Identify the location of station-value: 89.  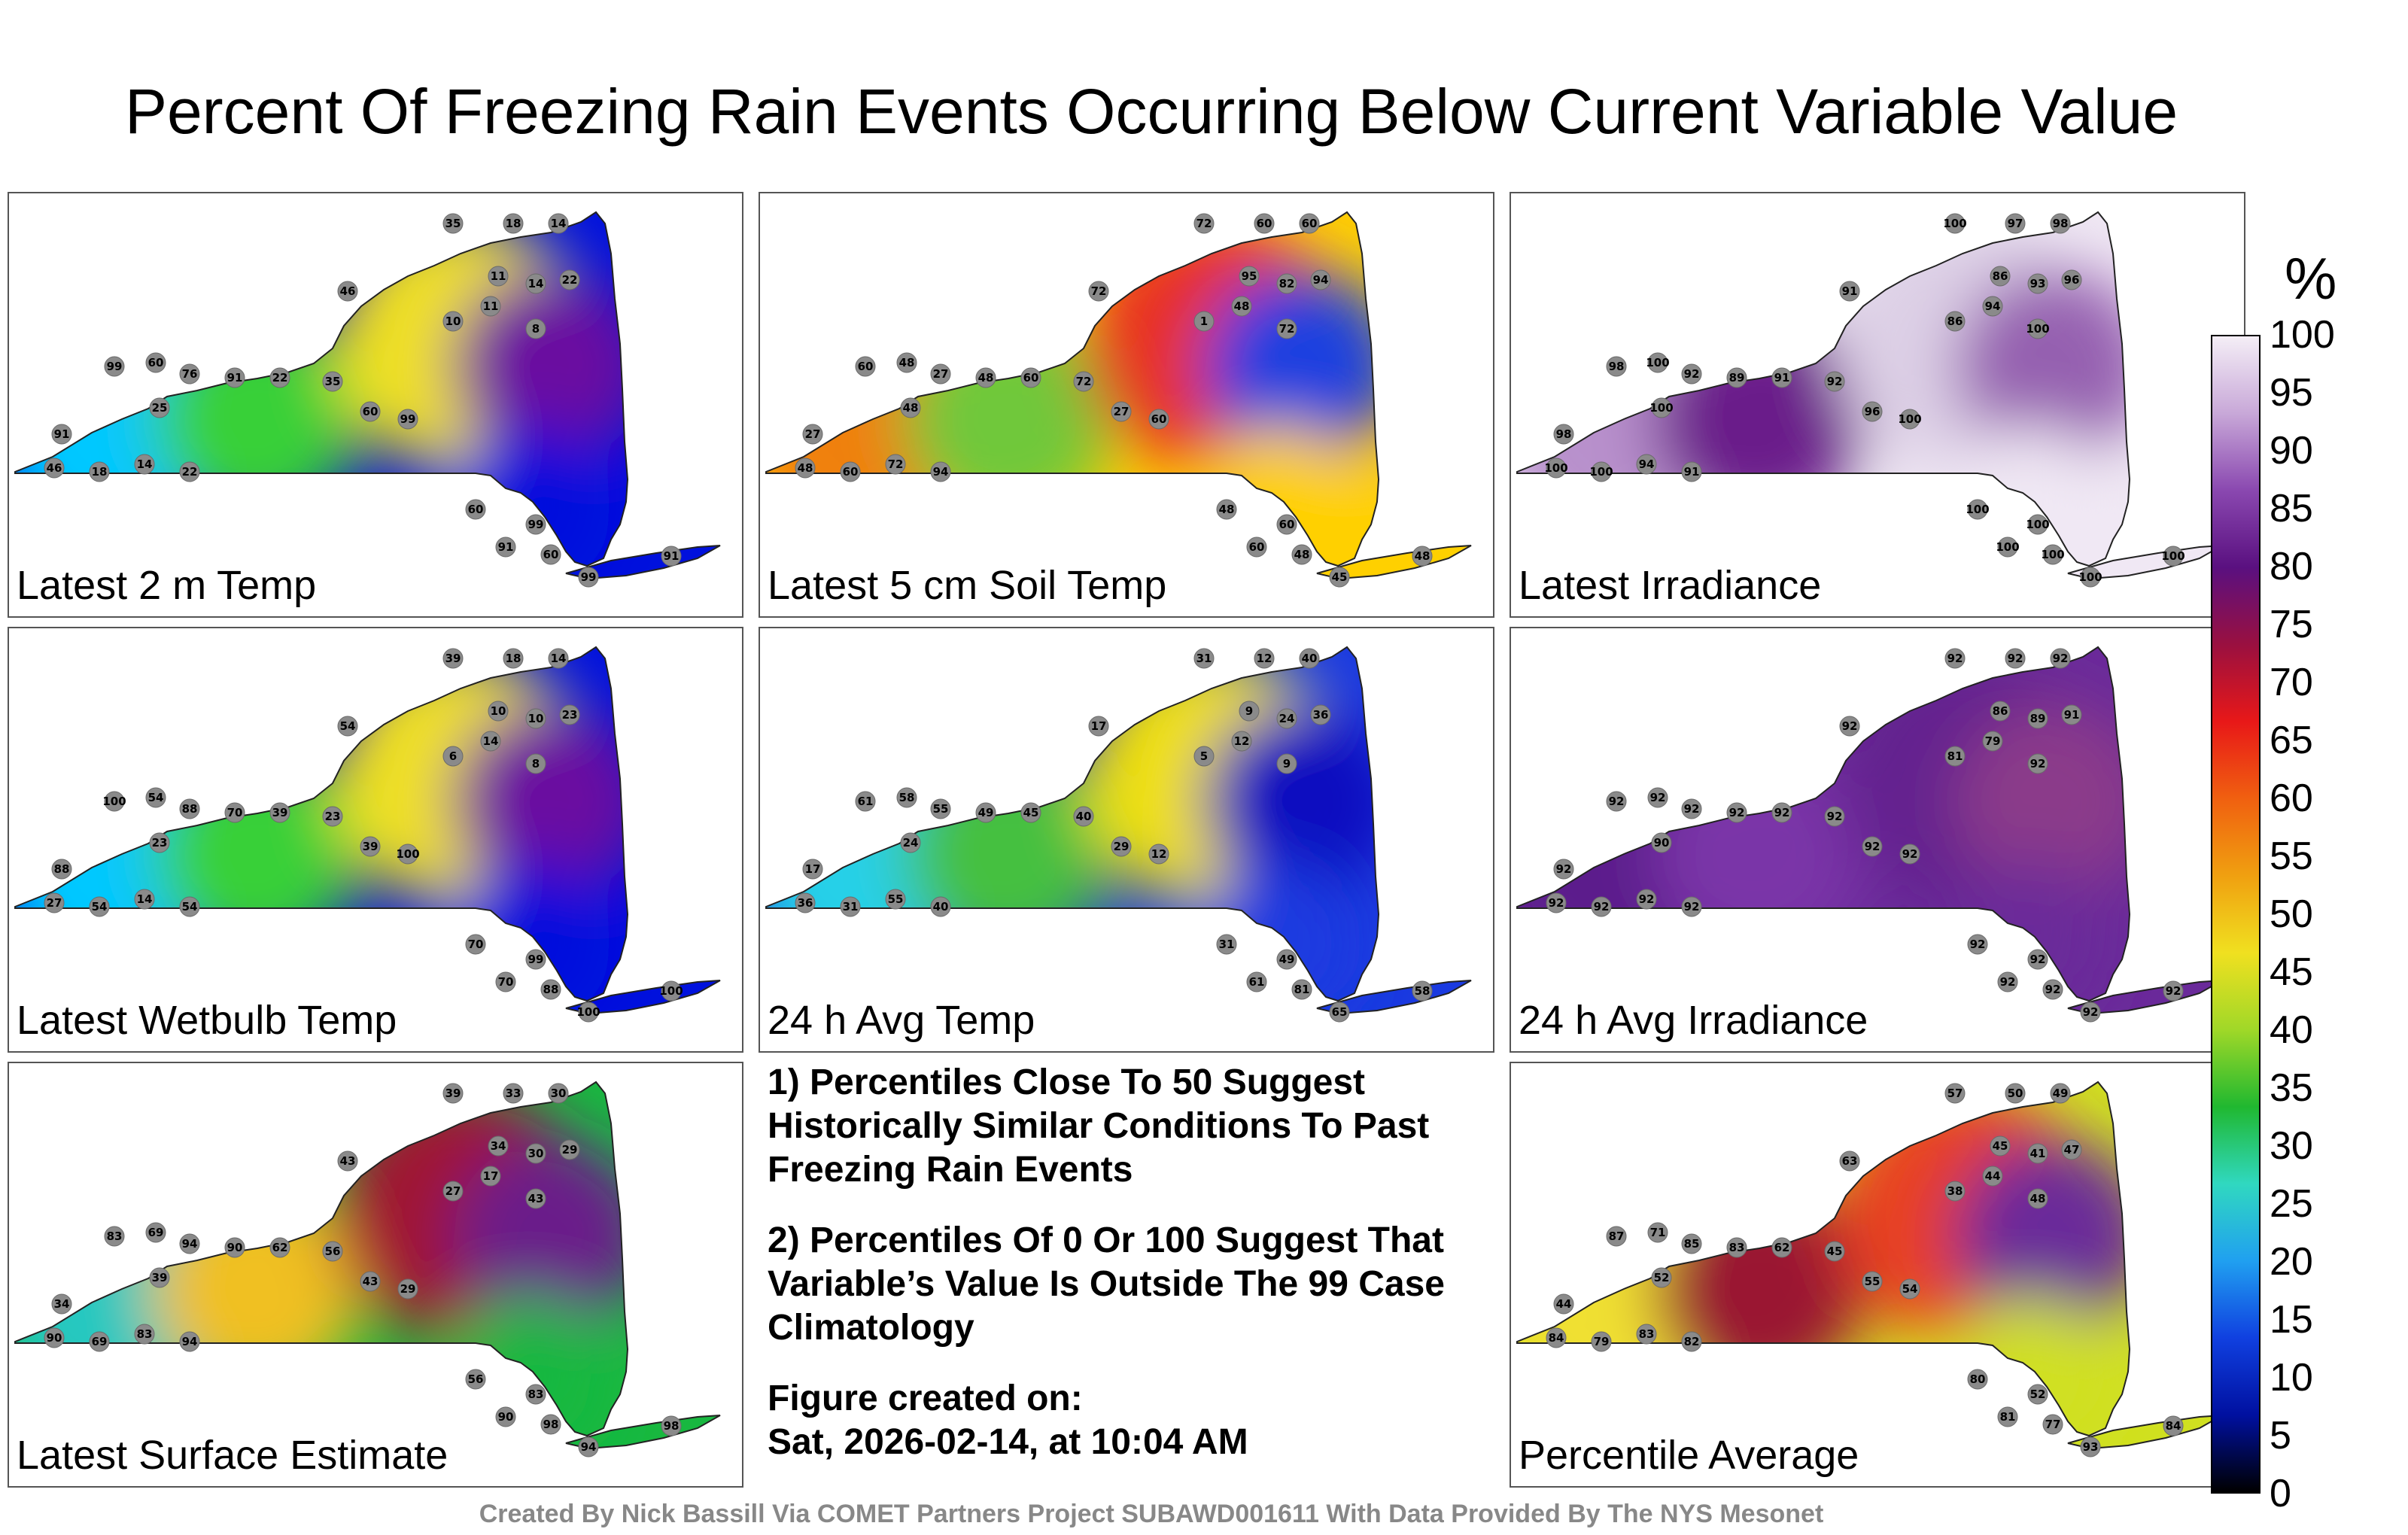
(1737, 378).